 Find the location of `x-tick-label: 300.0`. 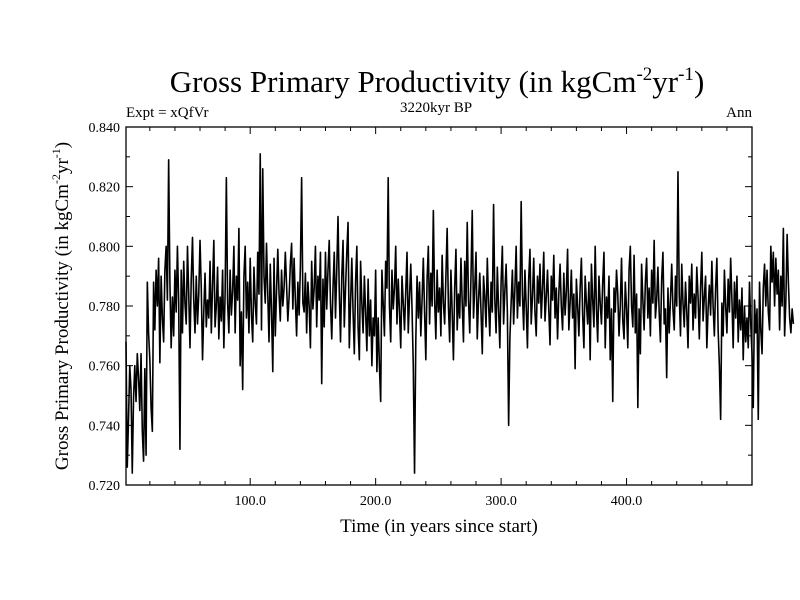

x-tick-label: 300.0 is located at coordinates (501, 501).